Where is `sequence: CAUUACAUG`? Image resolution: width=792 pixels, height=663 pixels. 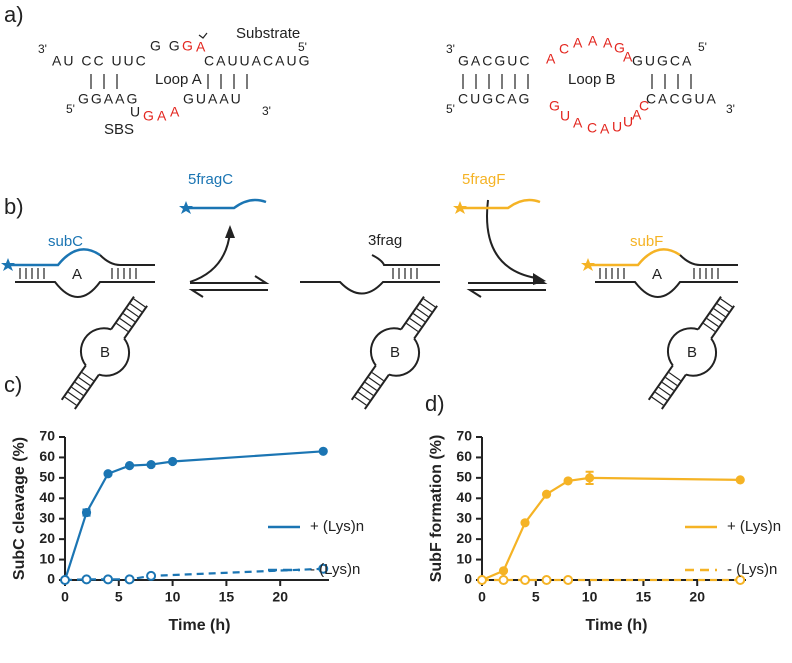 sequence: CAUUACAUG is located at coordinates (257, 61).